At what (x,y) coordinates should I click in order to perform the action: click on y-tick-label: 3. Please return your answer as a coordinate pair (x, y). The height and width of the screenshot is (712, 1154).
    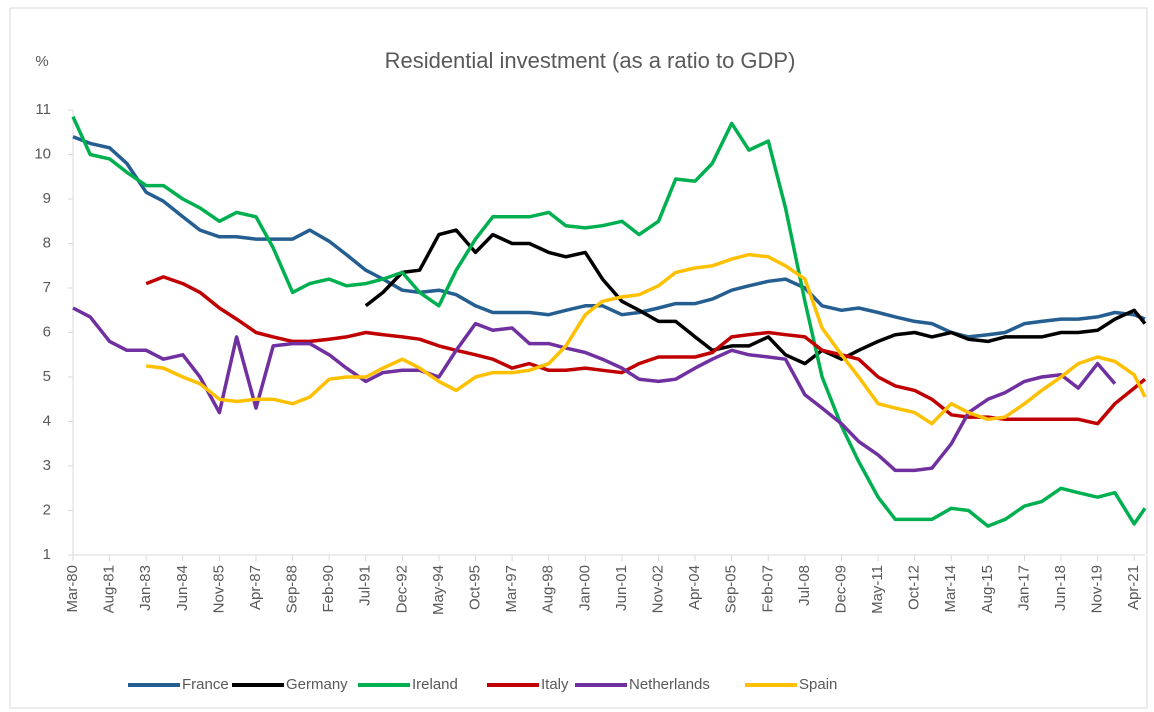
    Looking at the image, I should click on (47, 465).